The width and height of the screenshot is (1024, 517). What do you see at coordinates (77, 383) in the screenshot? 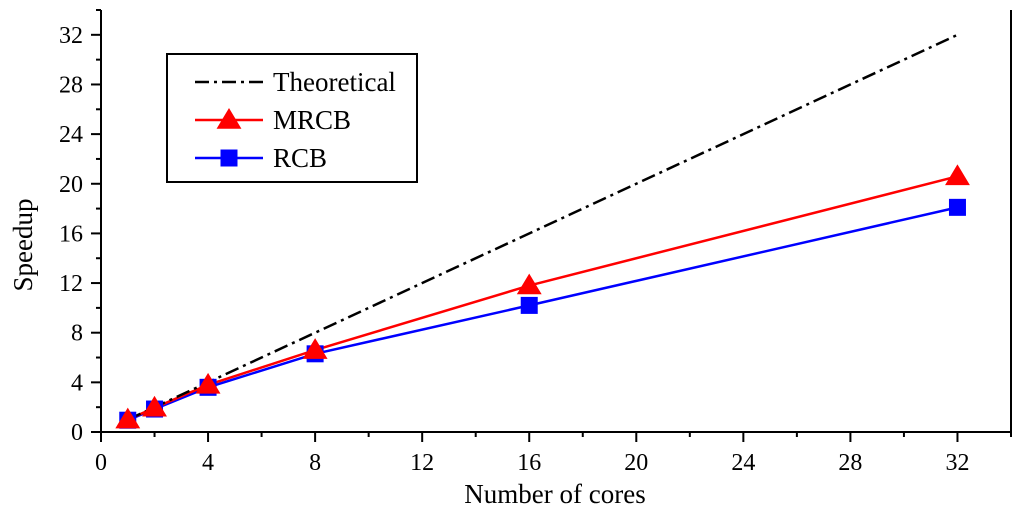
I see `y-tick-label: 4` at bounding box center [77, 383].